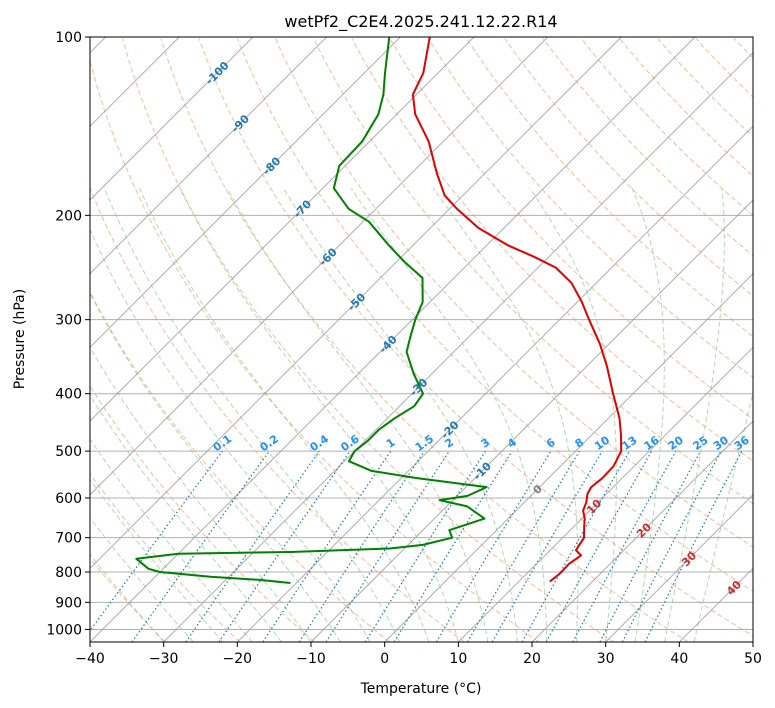  I want to click on x-axis: −40 −30 −20 −10 0 10 20 30 40 50, so click(418, 654).